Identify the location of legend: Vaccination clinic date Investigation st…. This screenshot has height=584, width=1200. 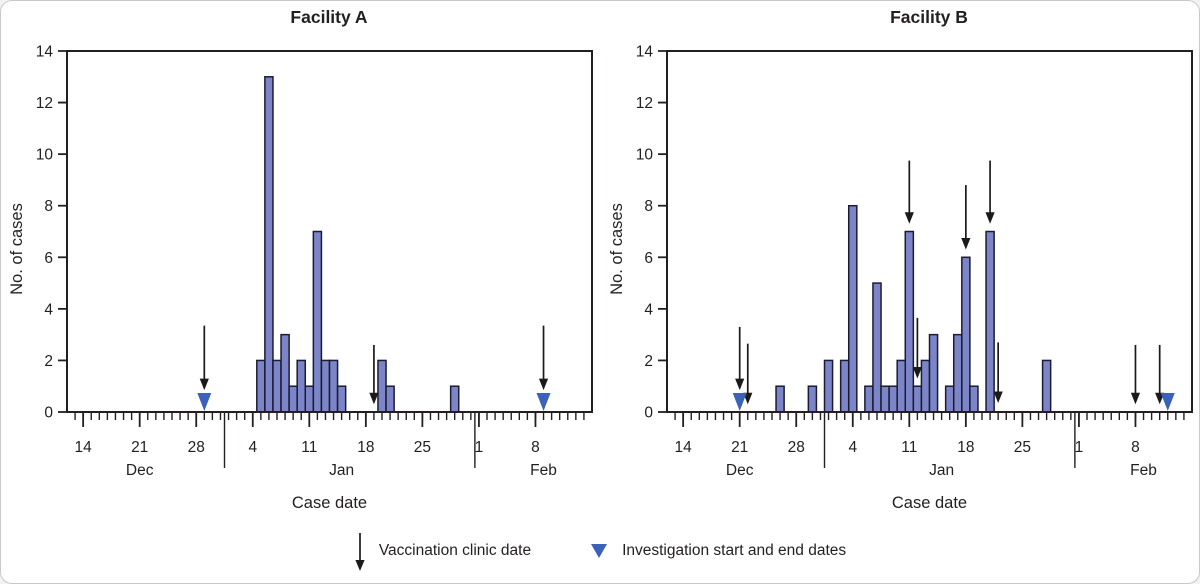
(600, 551).